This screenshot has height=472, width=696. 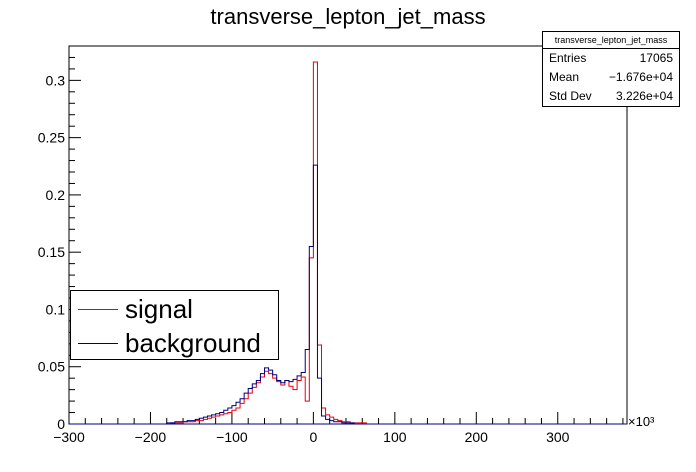 I want to click on stats-row-mean: Mean −1.676e+04, so click(x=611, y=77).